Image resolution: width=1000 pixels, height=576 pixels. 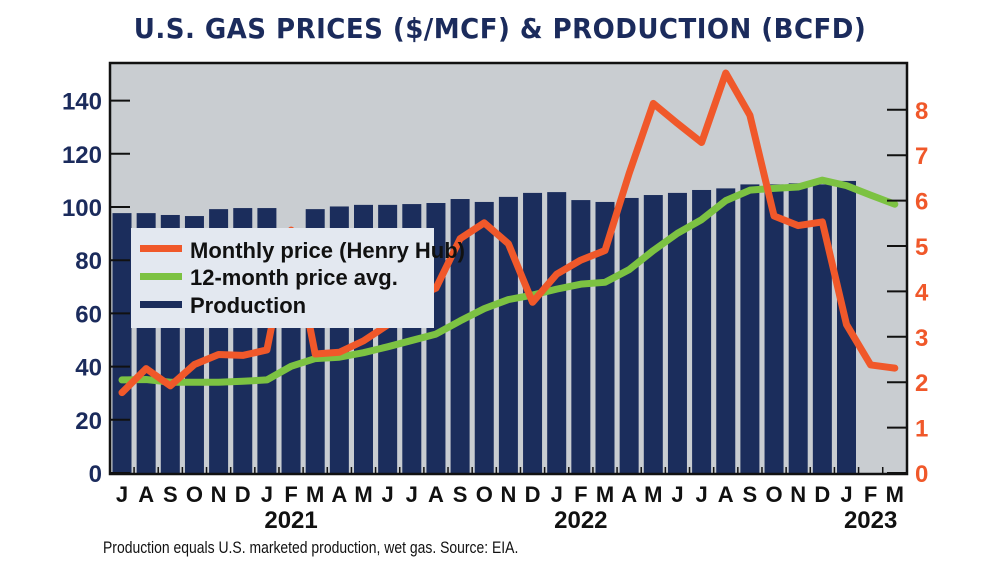 I want to click on right-axis-label: 6, so click(x=921, y=202).